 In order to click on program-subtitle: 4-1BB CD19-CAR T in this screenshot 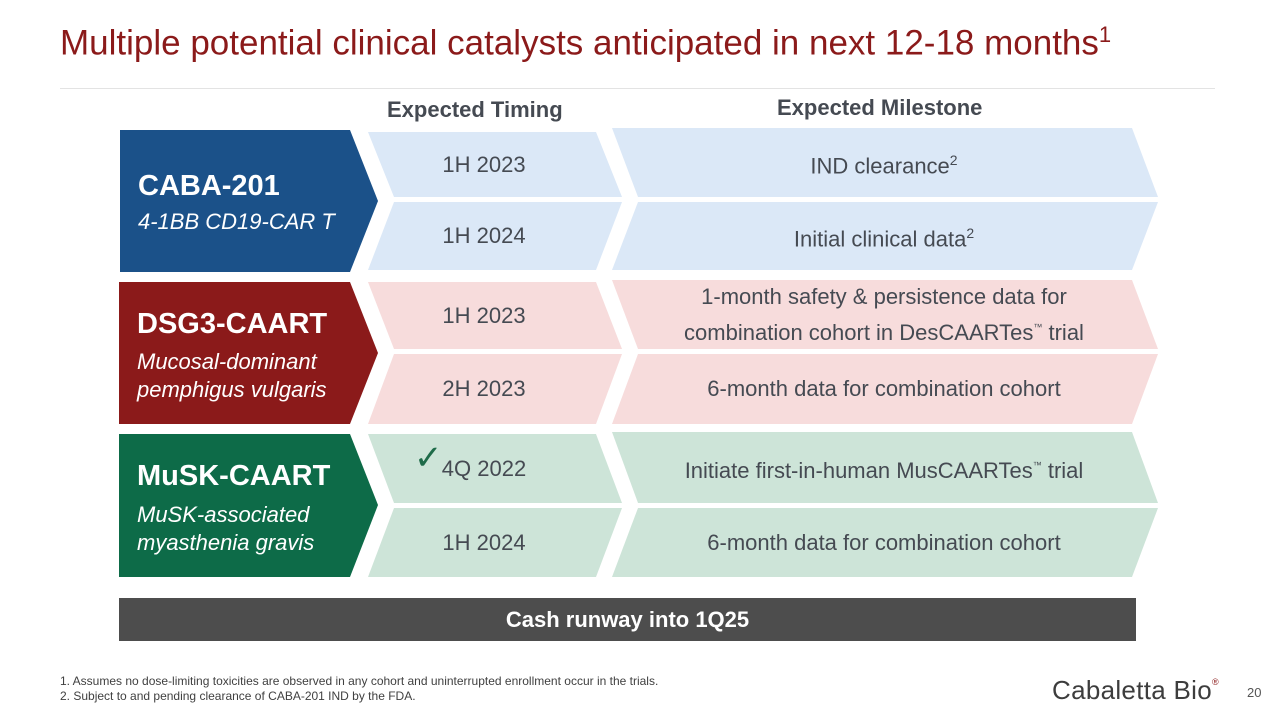, I will do `click(236, 221)`.